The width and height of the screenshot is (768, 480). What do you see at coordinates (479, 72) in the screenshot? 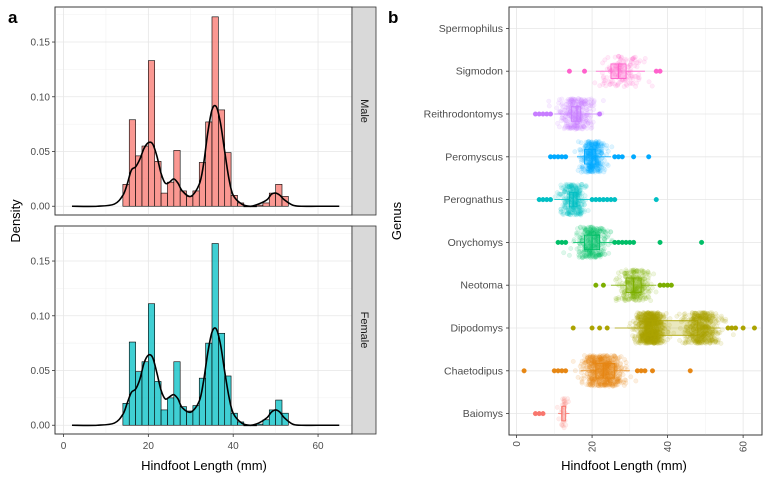
I see `genus-label: Sigmodon` at bounding box center [479, 72].